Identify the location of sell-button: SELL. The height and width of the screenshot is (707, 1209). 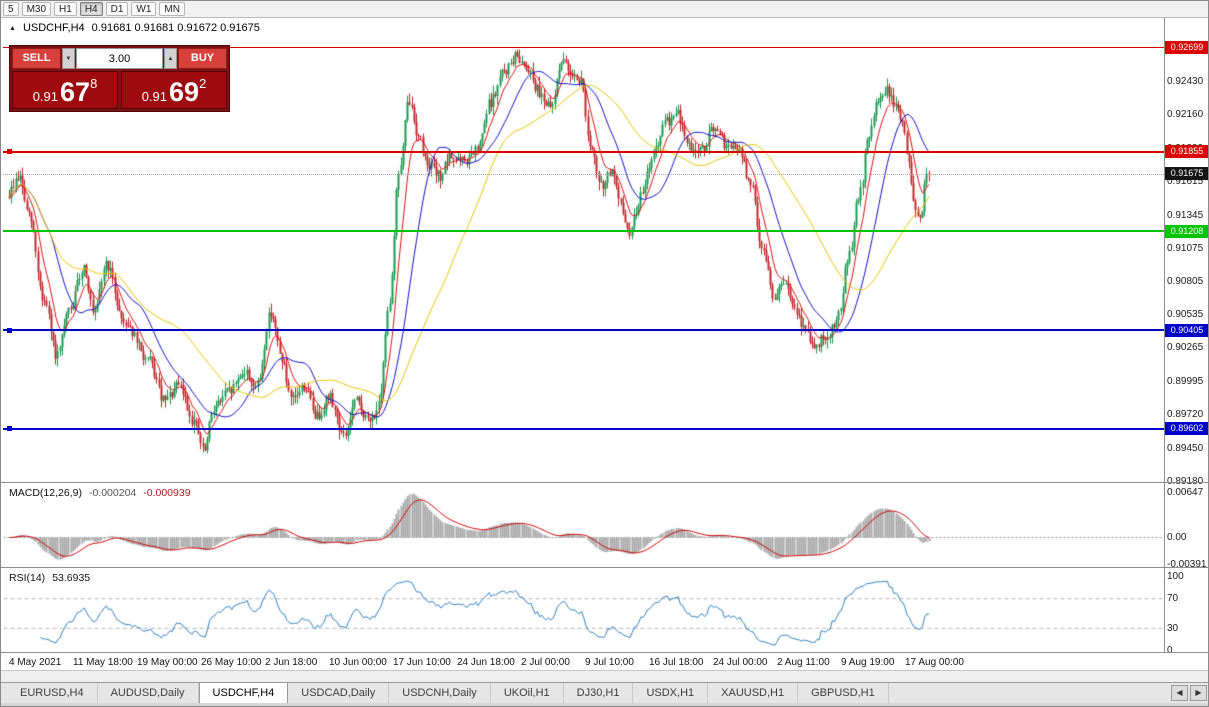
(36, 58).